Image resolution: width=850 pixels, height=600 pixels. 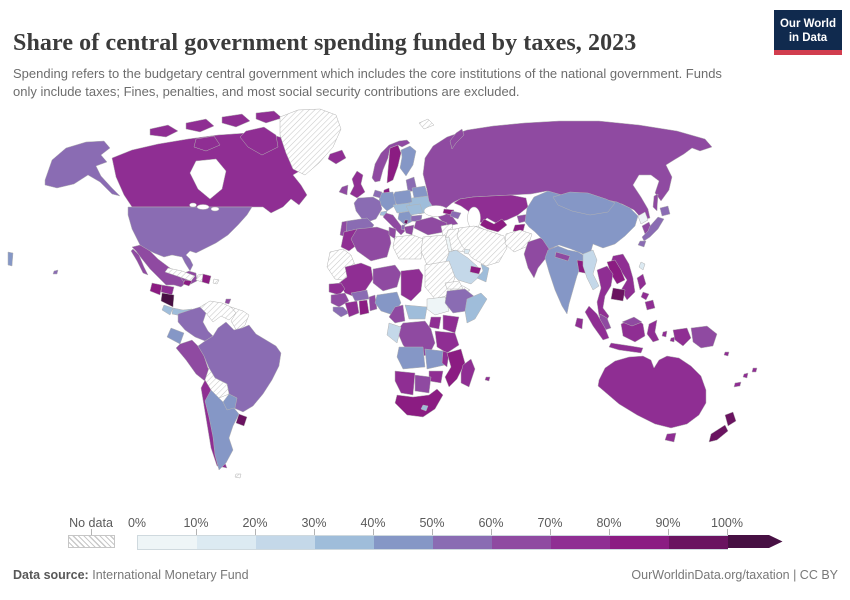 I want to click on country-tasmania, so click(x=670, y=437).